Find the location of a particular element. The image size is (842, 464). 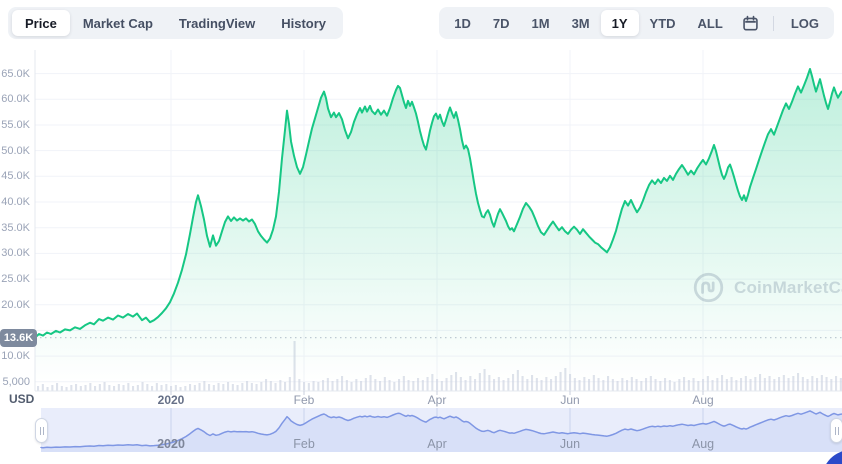

chart-type-tabs: Price Market Cap TradingView History is located at coordinates (176, 23).